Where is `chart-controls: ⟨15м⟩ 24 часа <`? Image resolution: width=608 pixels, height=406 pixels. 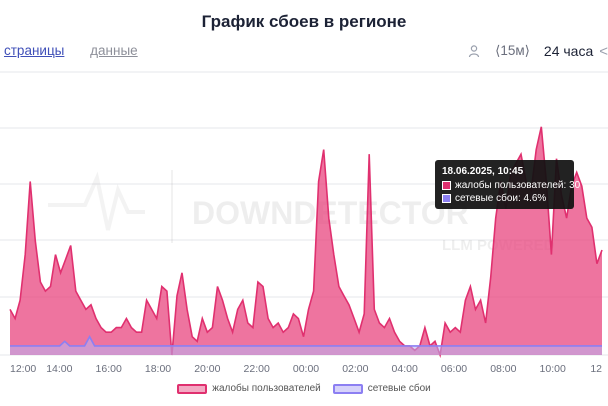 chart-controls: ⟨15м⟩ 24 часа < is located at coordinates (537, 51).